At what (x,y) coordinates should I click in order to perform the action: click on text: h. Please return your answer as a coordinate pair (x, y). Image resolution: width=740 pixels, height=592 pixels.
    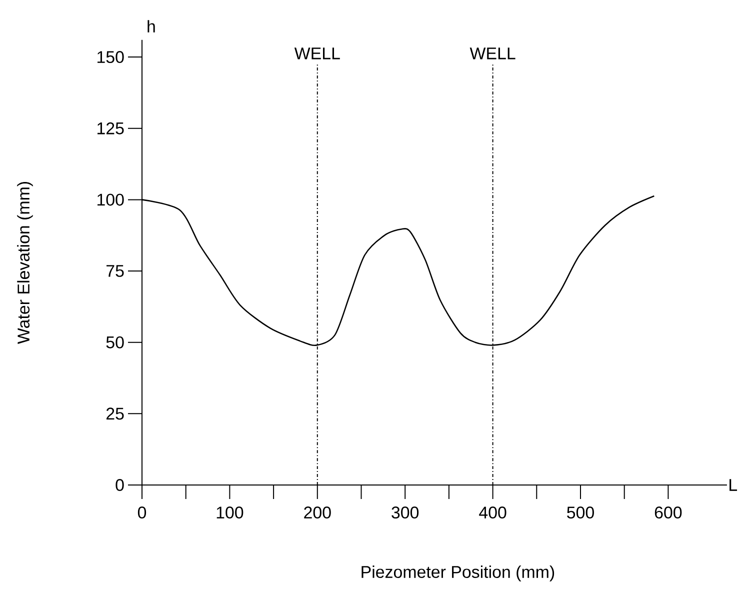
    Looking at the image, I should click on (151, 26).